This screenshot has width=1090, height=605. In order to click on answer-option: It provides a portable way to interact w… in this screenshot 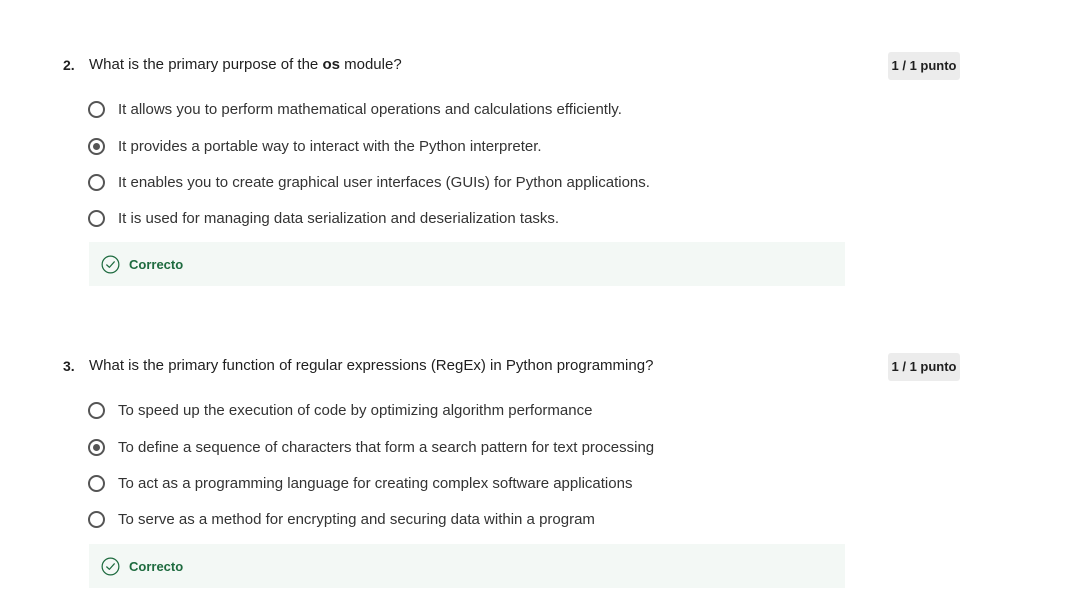, I will do `click(468, 148)`.